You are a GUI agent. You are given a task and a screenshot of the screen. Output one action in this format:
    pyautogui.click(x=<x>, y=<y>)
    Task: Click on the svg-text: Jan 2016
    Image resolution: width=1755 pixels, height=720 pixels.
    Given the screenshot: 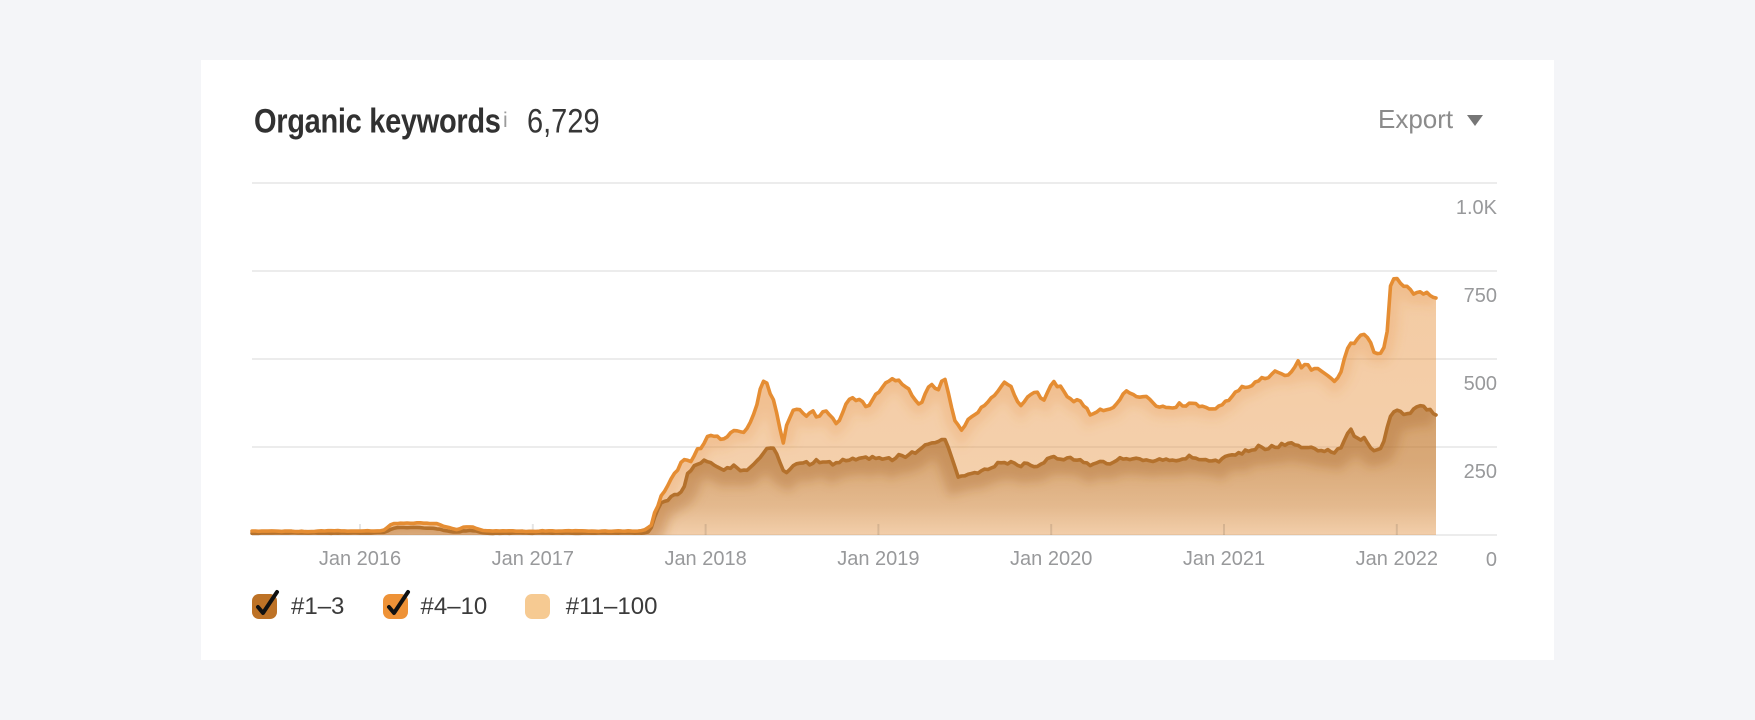 What is the action you would take?
    pyautogui.click(x=360, y=559)
    